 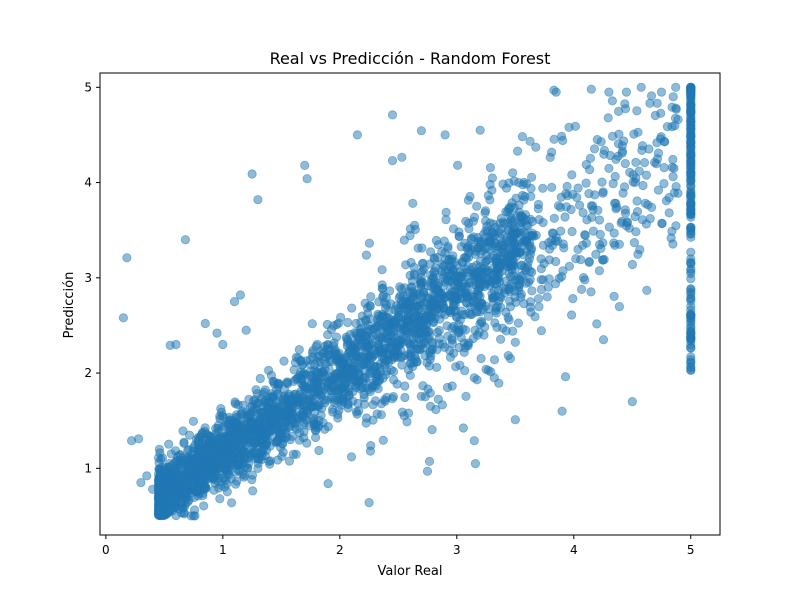 I want to click on x-axis-label: Valor Real, so click(x=410, y=571).